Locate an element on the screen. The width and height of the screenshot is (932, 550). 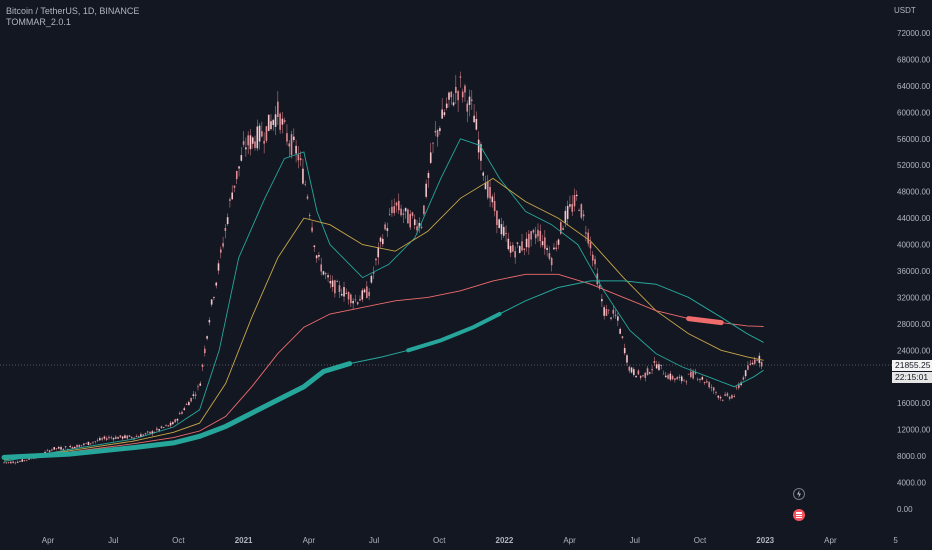
x-tick-label: 5 is located at coordinates (895, 540).